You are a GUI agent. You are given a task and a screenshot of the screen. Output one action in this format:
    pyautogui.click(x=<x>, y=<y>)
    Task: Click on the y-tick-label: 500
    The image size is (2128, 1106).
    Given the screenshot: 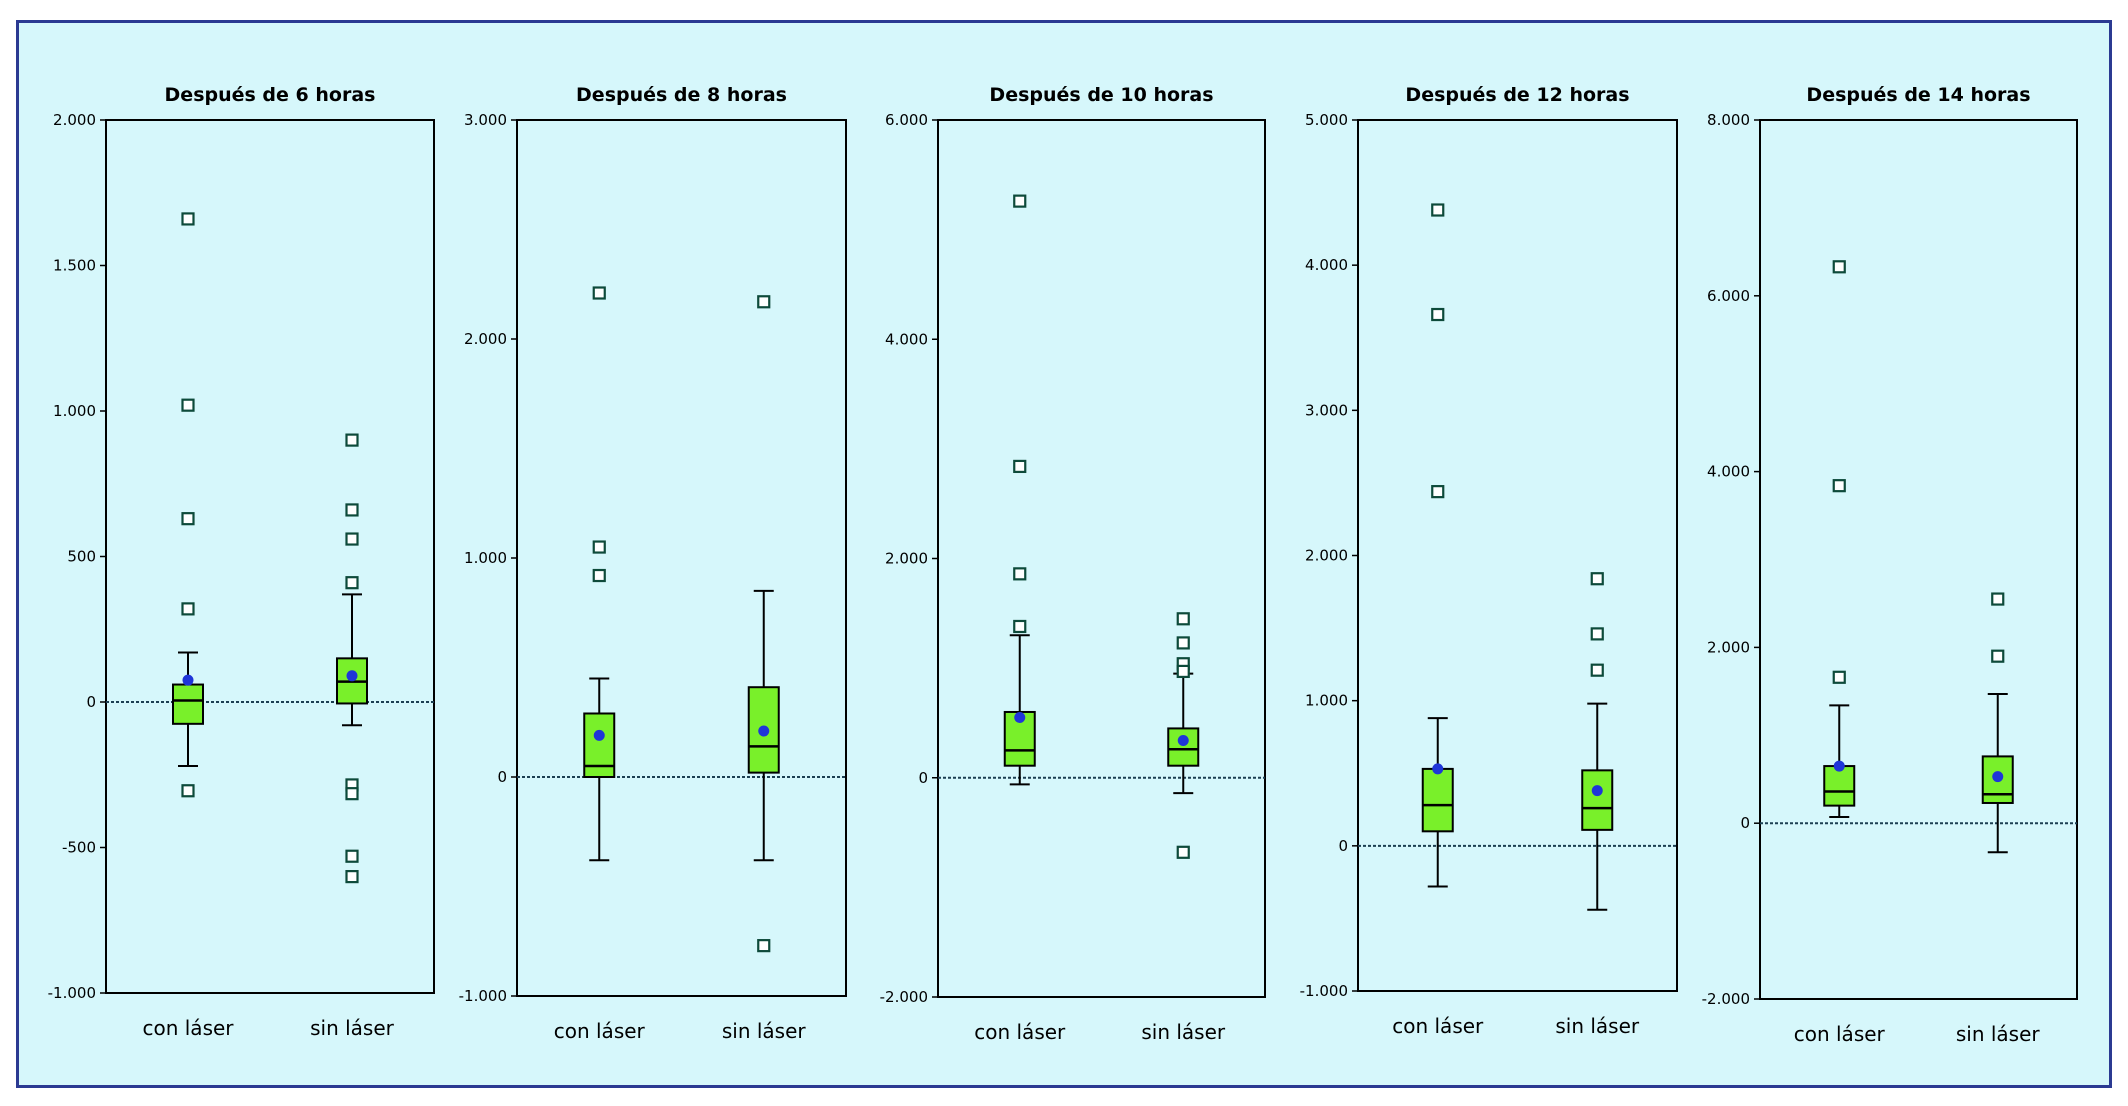 What is the action you would take?
    pyautogui.click(x=81, y=557)
    